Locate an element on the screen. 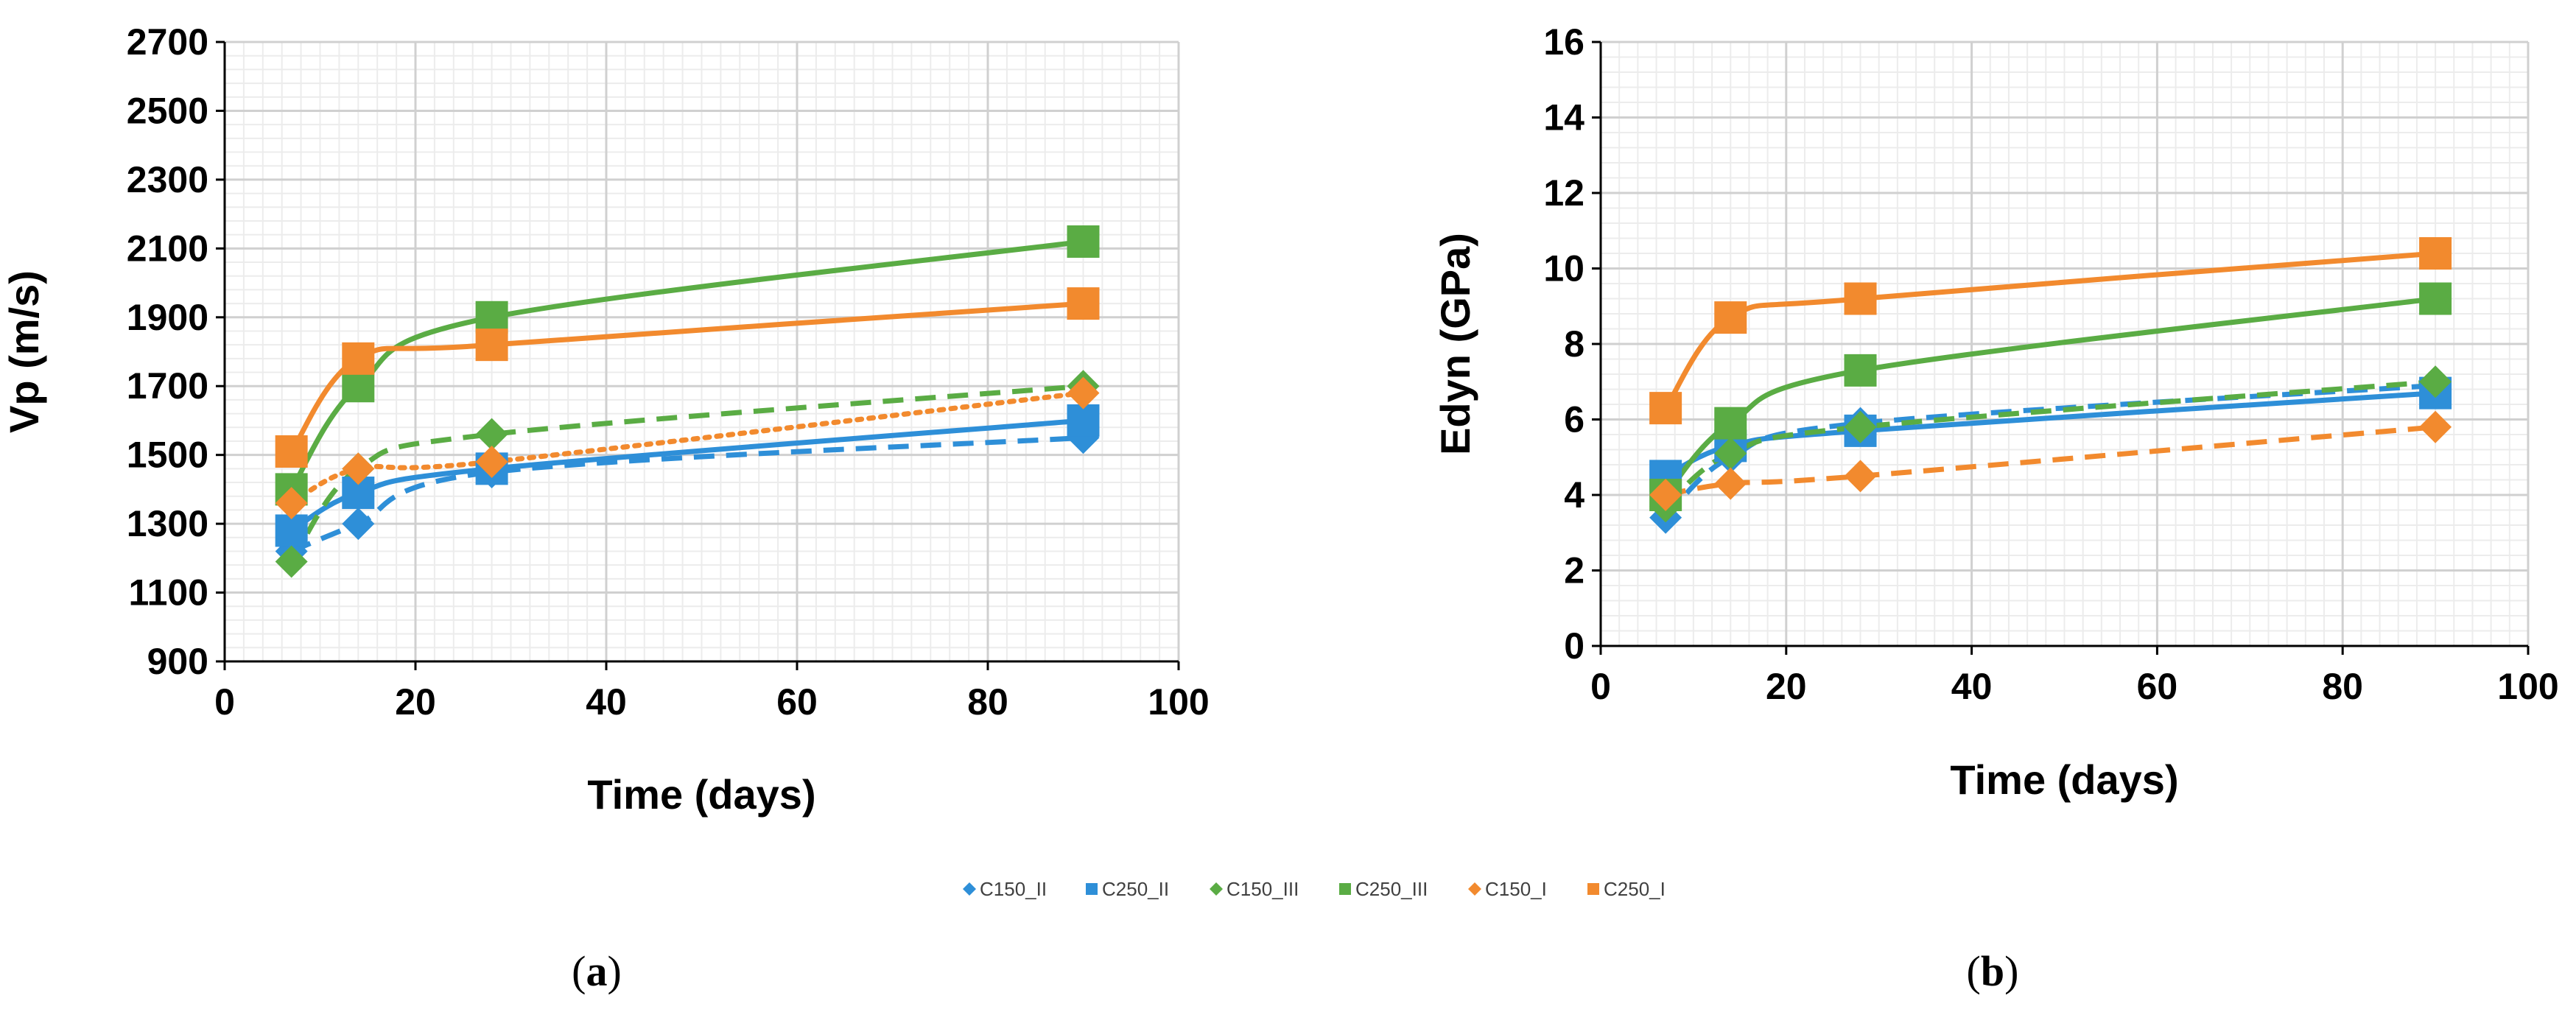  legend-label: C150_I is located at coordinates (1516, 889).